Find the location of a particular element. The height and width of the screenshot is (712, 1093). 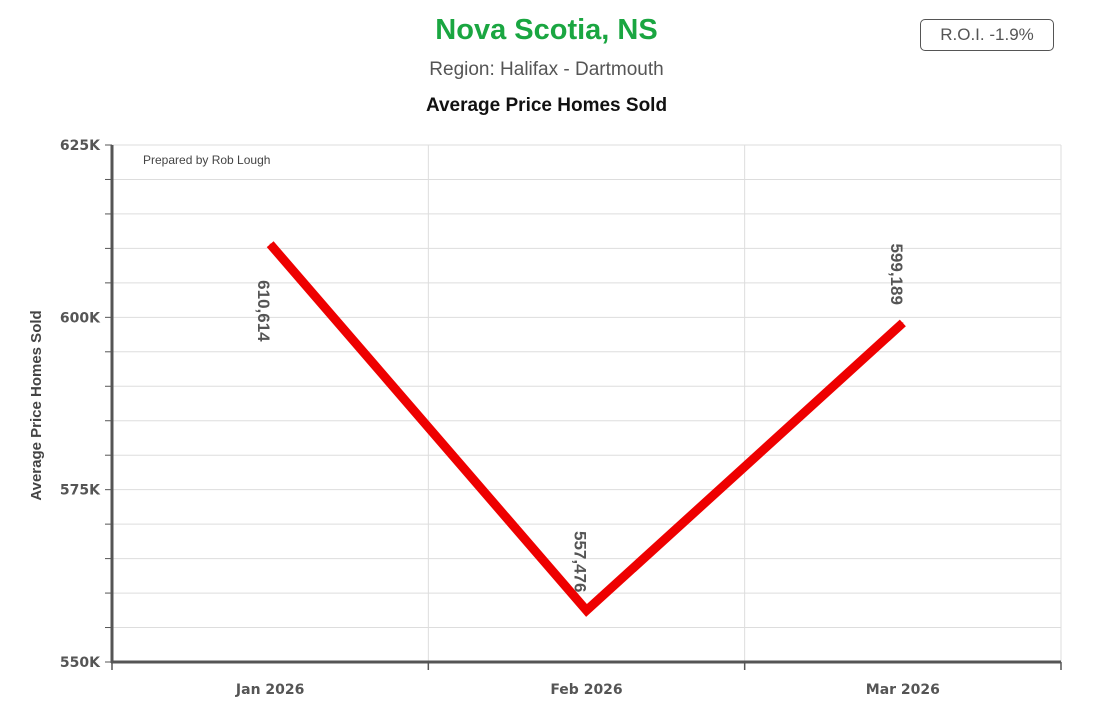

chart-title: Average Price Homes Sold is located at coordinates (546, 105).